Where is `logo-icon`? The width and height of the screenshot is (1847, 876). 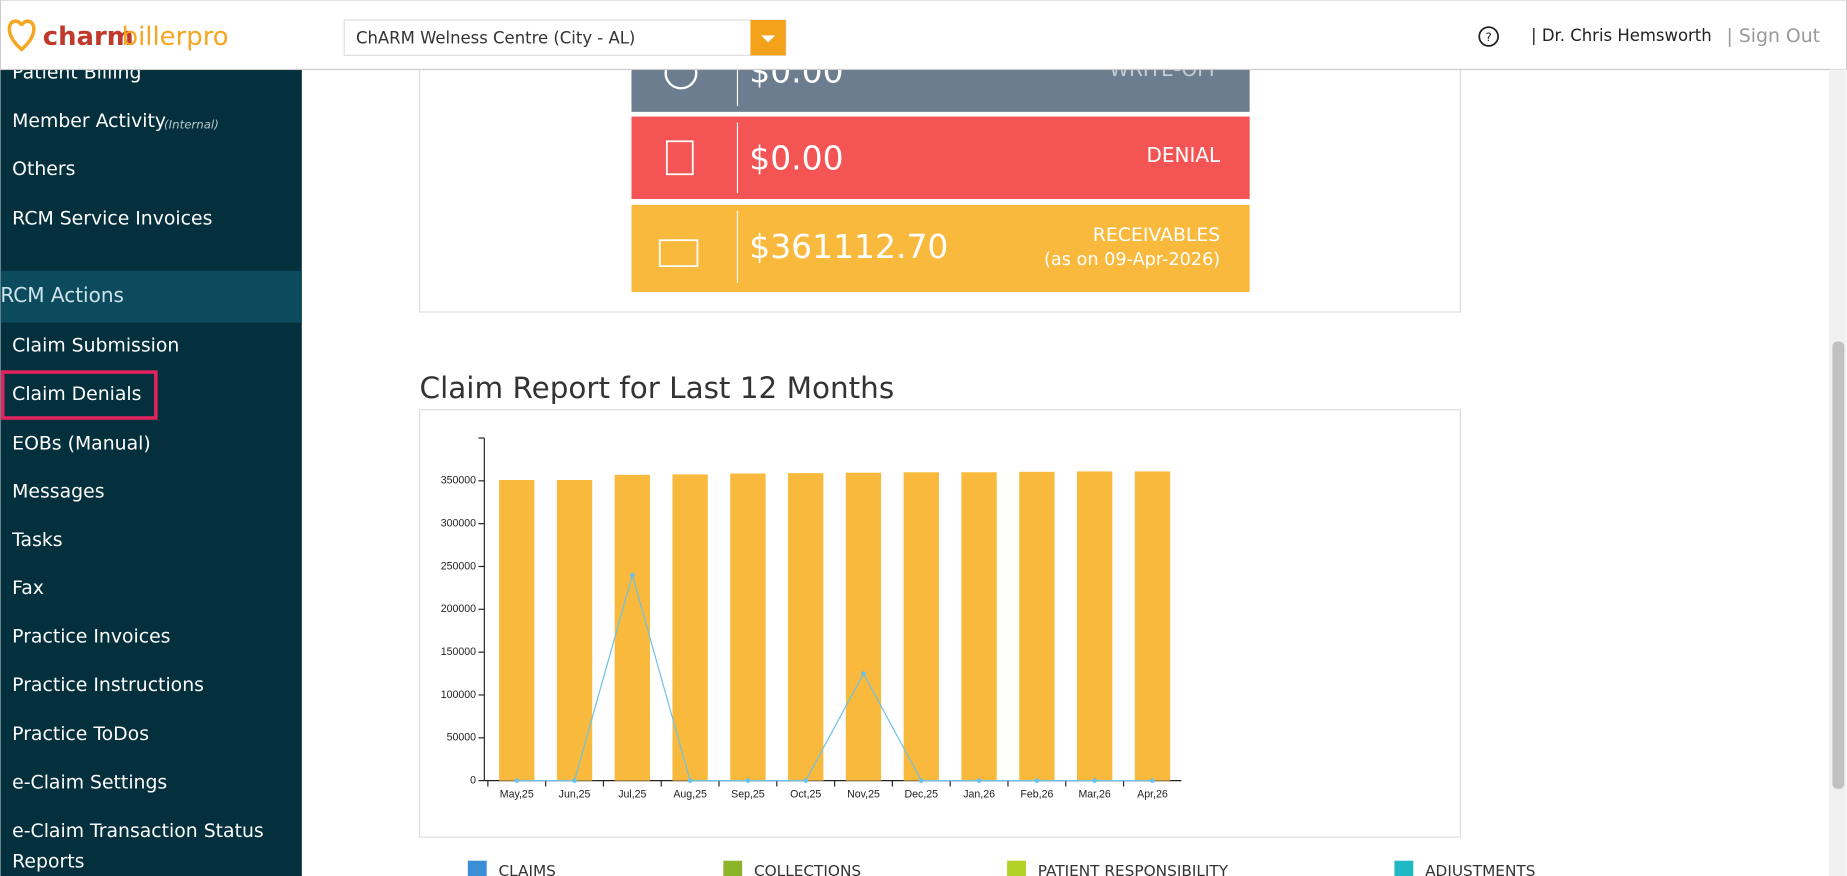
logo-icon is located at coordinates (21, 35).